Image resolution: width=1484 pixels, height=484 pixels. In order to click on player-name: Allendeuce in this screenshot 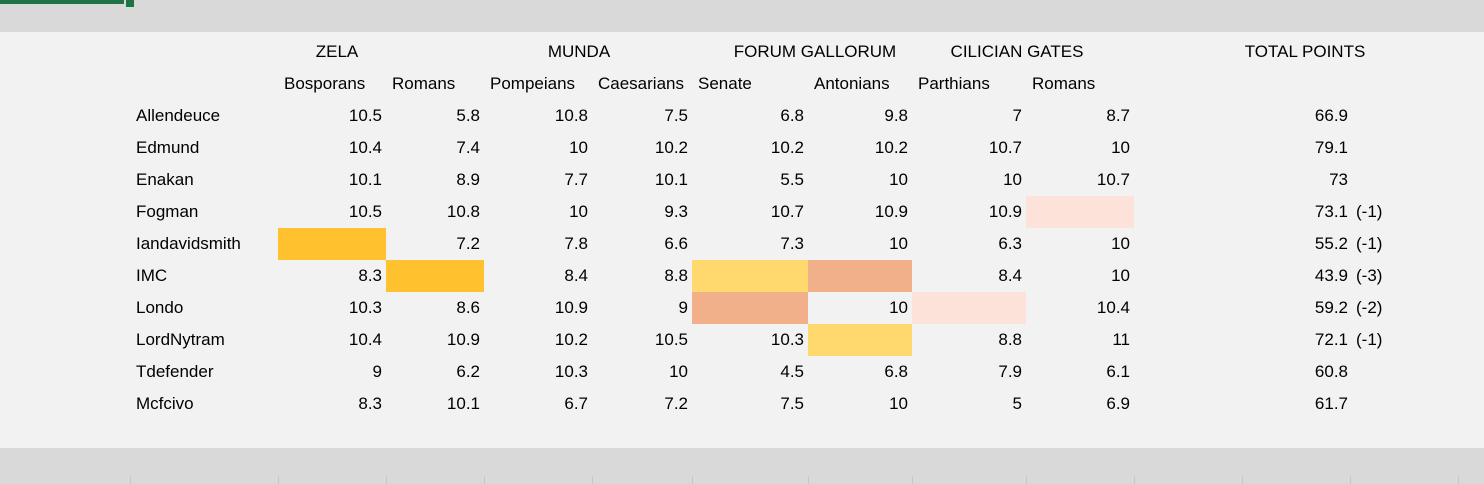, I will do `click(178, 115)`.